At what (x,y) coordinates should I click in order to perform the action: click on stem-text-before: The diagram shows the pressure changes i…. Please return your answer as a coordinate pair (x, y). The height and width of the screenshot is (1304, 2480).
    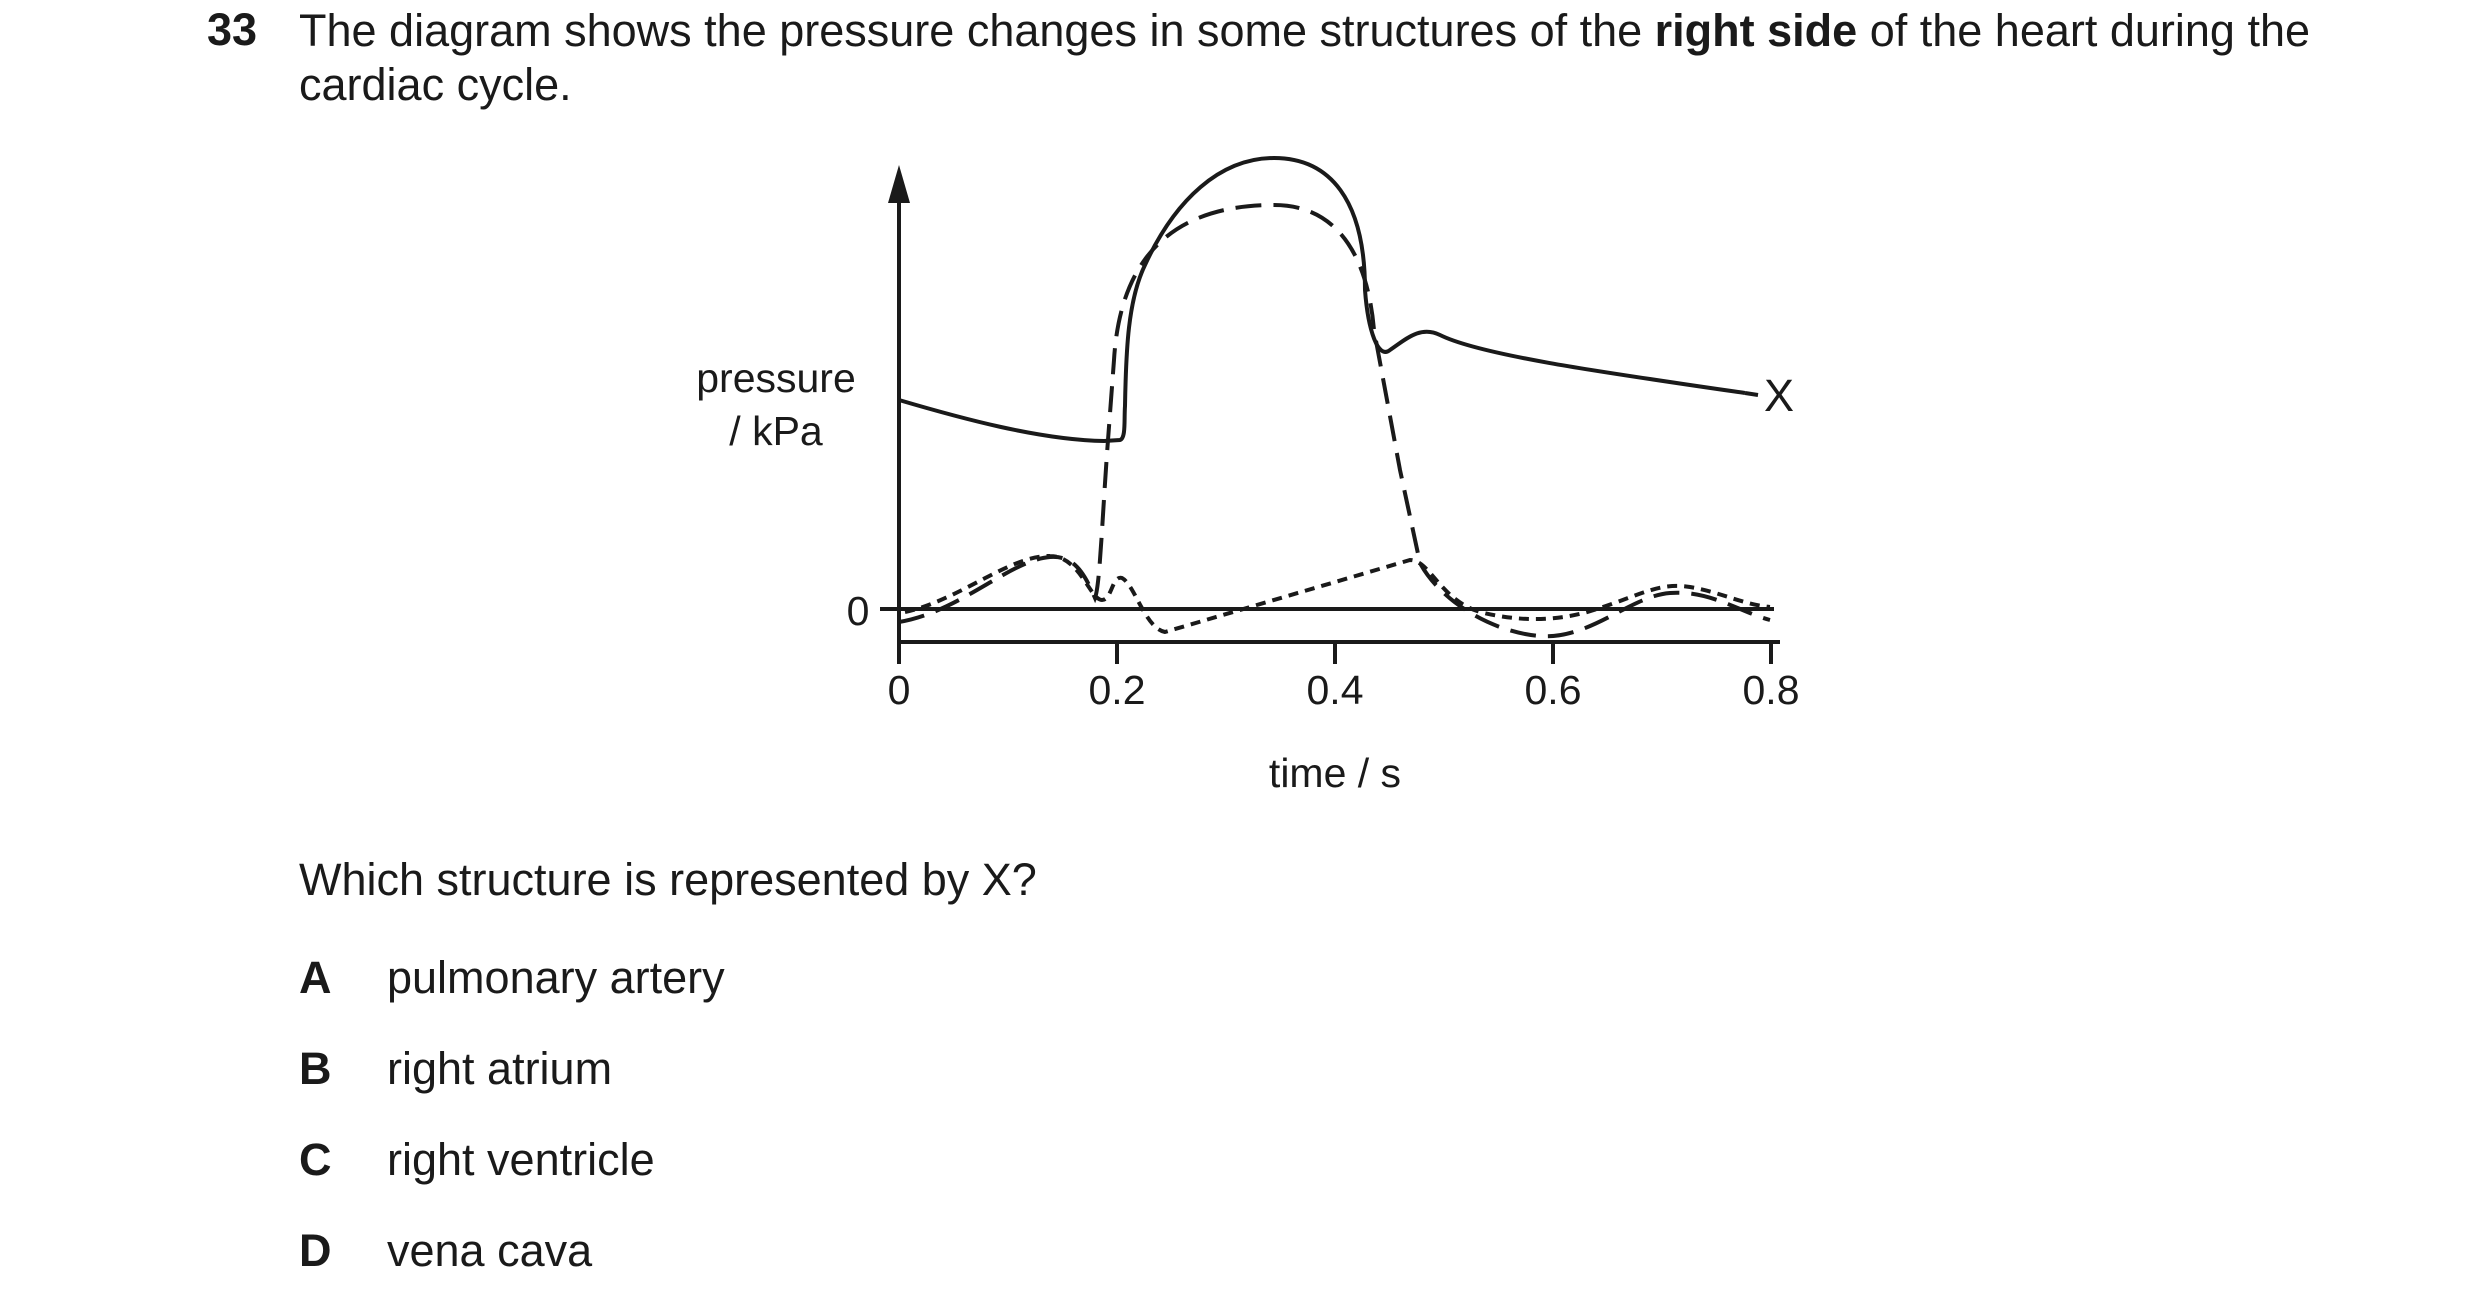
    Looking at the image, I should click on (977, 30).